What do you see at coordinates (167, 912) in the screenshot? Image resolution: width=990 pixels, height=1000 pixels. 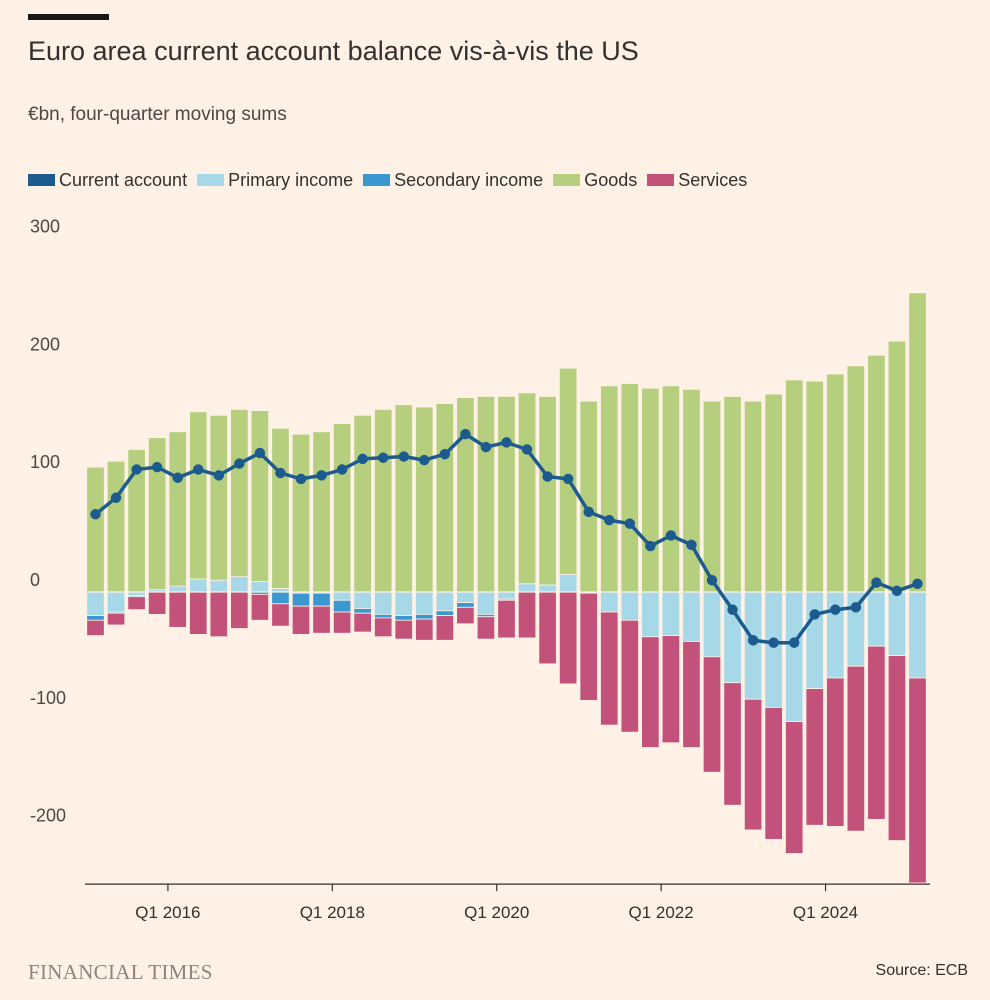 I see `x-tick-label: Q1 2016` at bounding box center [167, 912].